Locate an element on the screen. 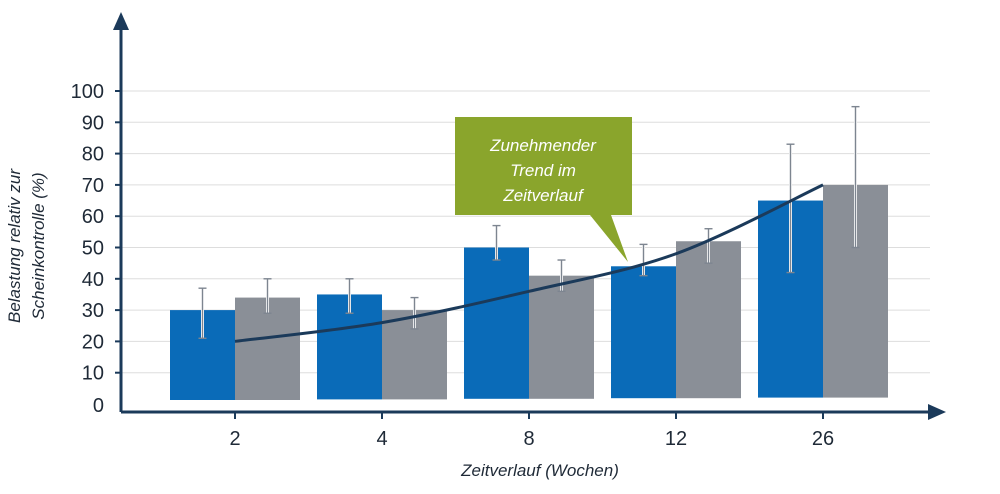  x-tick-label: 8 is located at coordinates (528, 439).